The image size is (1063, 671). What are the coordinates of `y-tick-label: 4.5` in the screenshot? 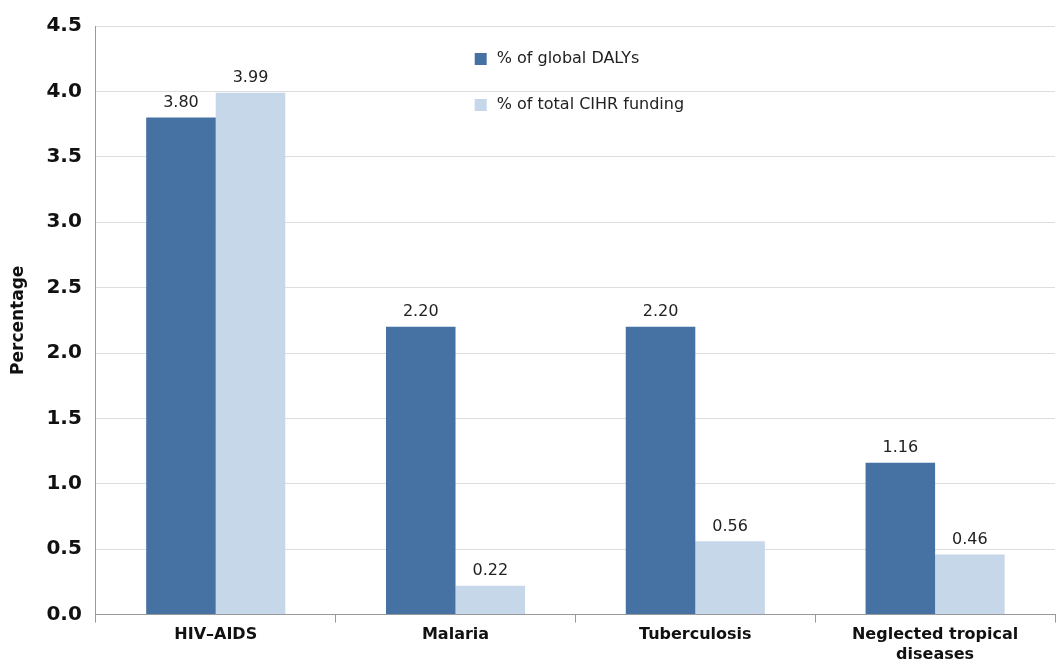 It's located at (64, 24).